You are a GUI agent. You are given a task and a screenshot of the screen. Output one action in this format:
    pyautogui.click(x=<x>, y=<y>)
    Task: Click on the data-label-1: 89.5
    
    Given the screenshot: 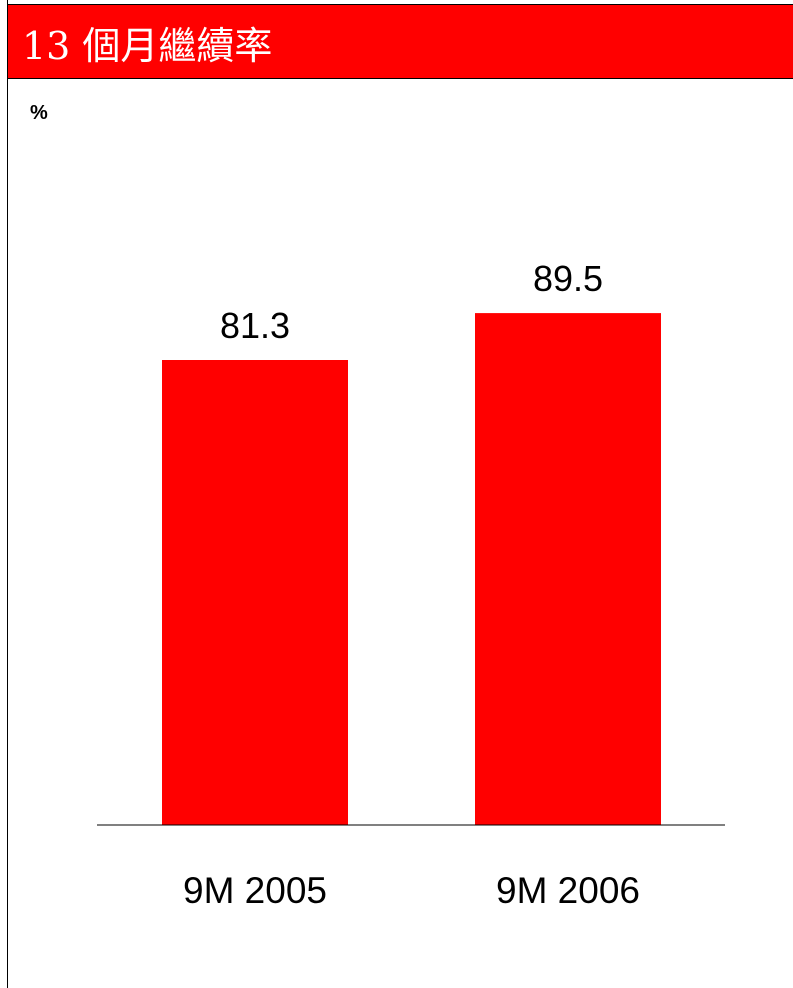 What is the action you would take?
    pyautogui.click(x=568, y=278)
    